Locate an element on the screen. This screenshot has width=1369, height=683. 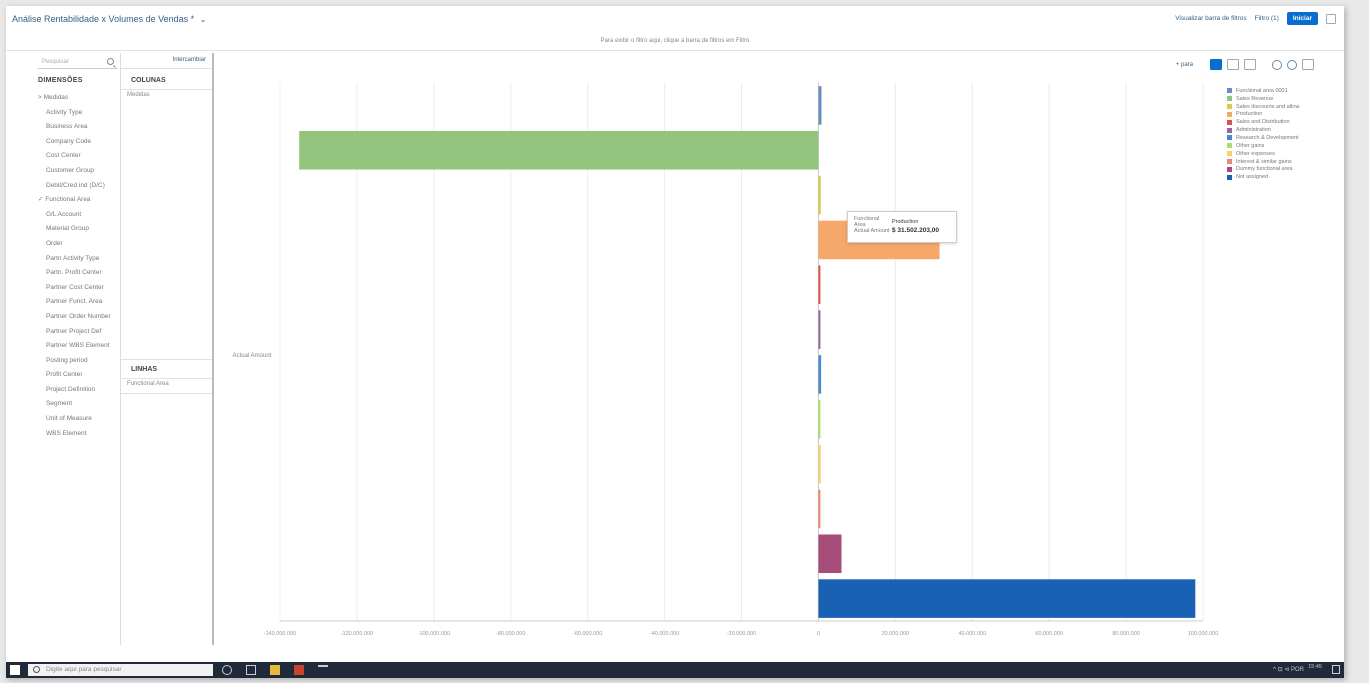
dimension-item: Activity Type is located at coordinates (64, 112).